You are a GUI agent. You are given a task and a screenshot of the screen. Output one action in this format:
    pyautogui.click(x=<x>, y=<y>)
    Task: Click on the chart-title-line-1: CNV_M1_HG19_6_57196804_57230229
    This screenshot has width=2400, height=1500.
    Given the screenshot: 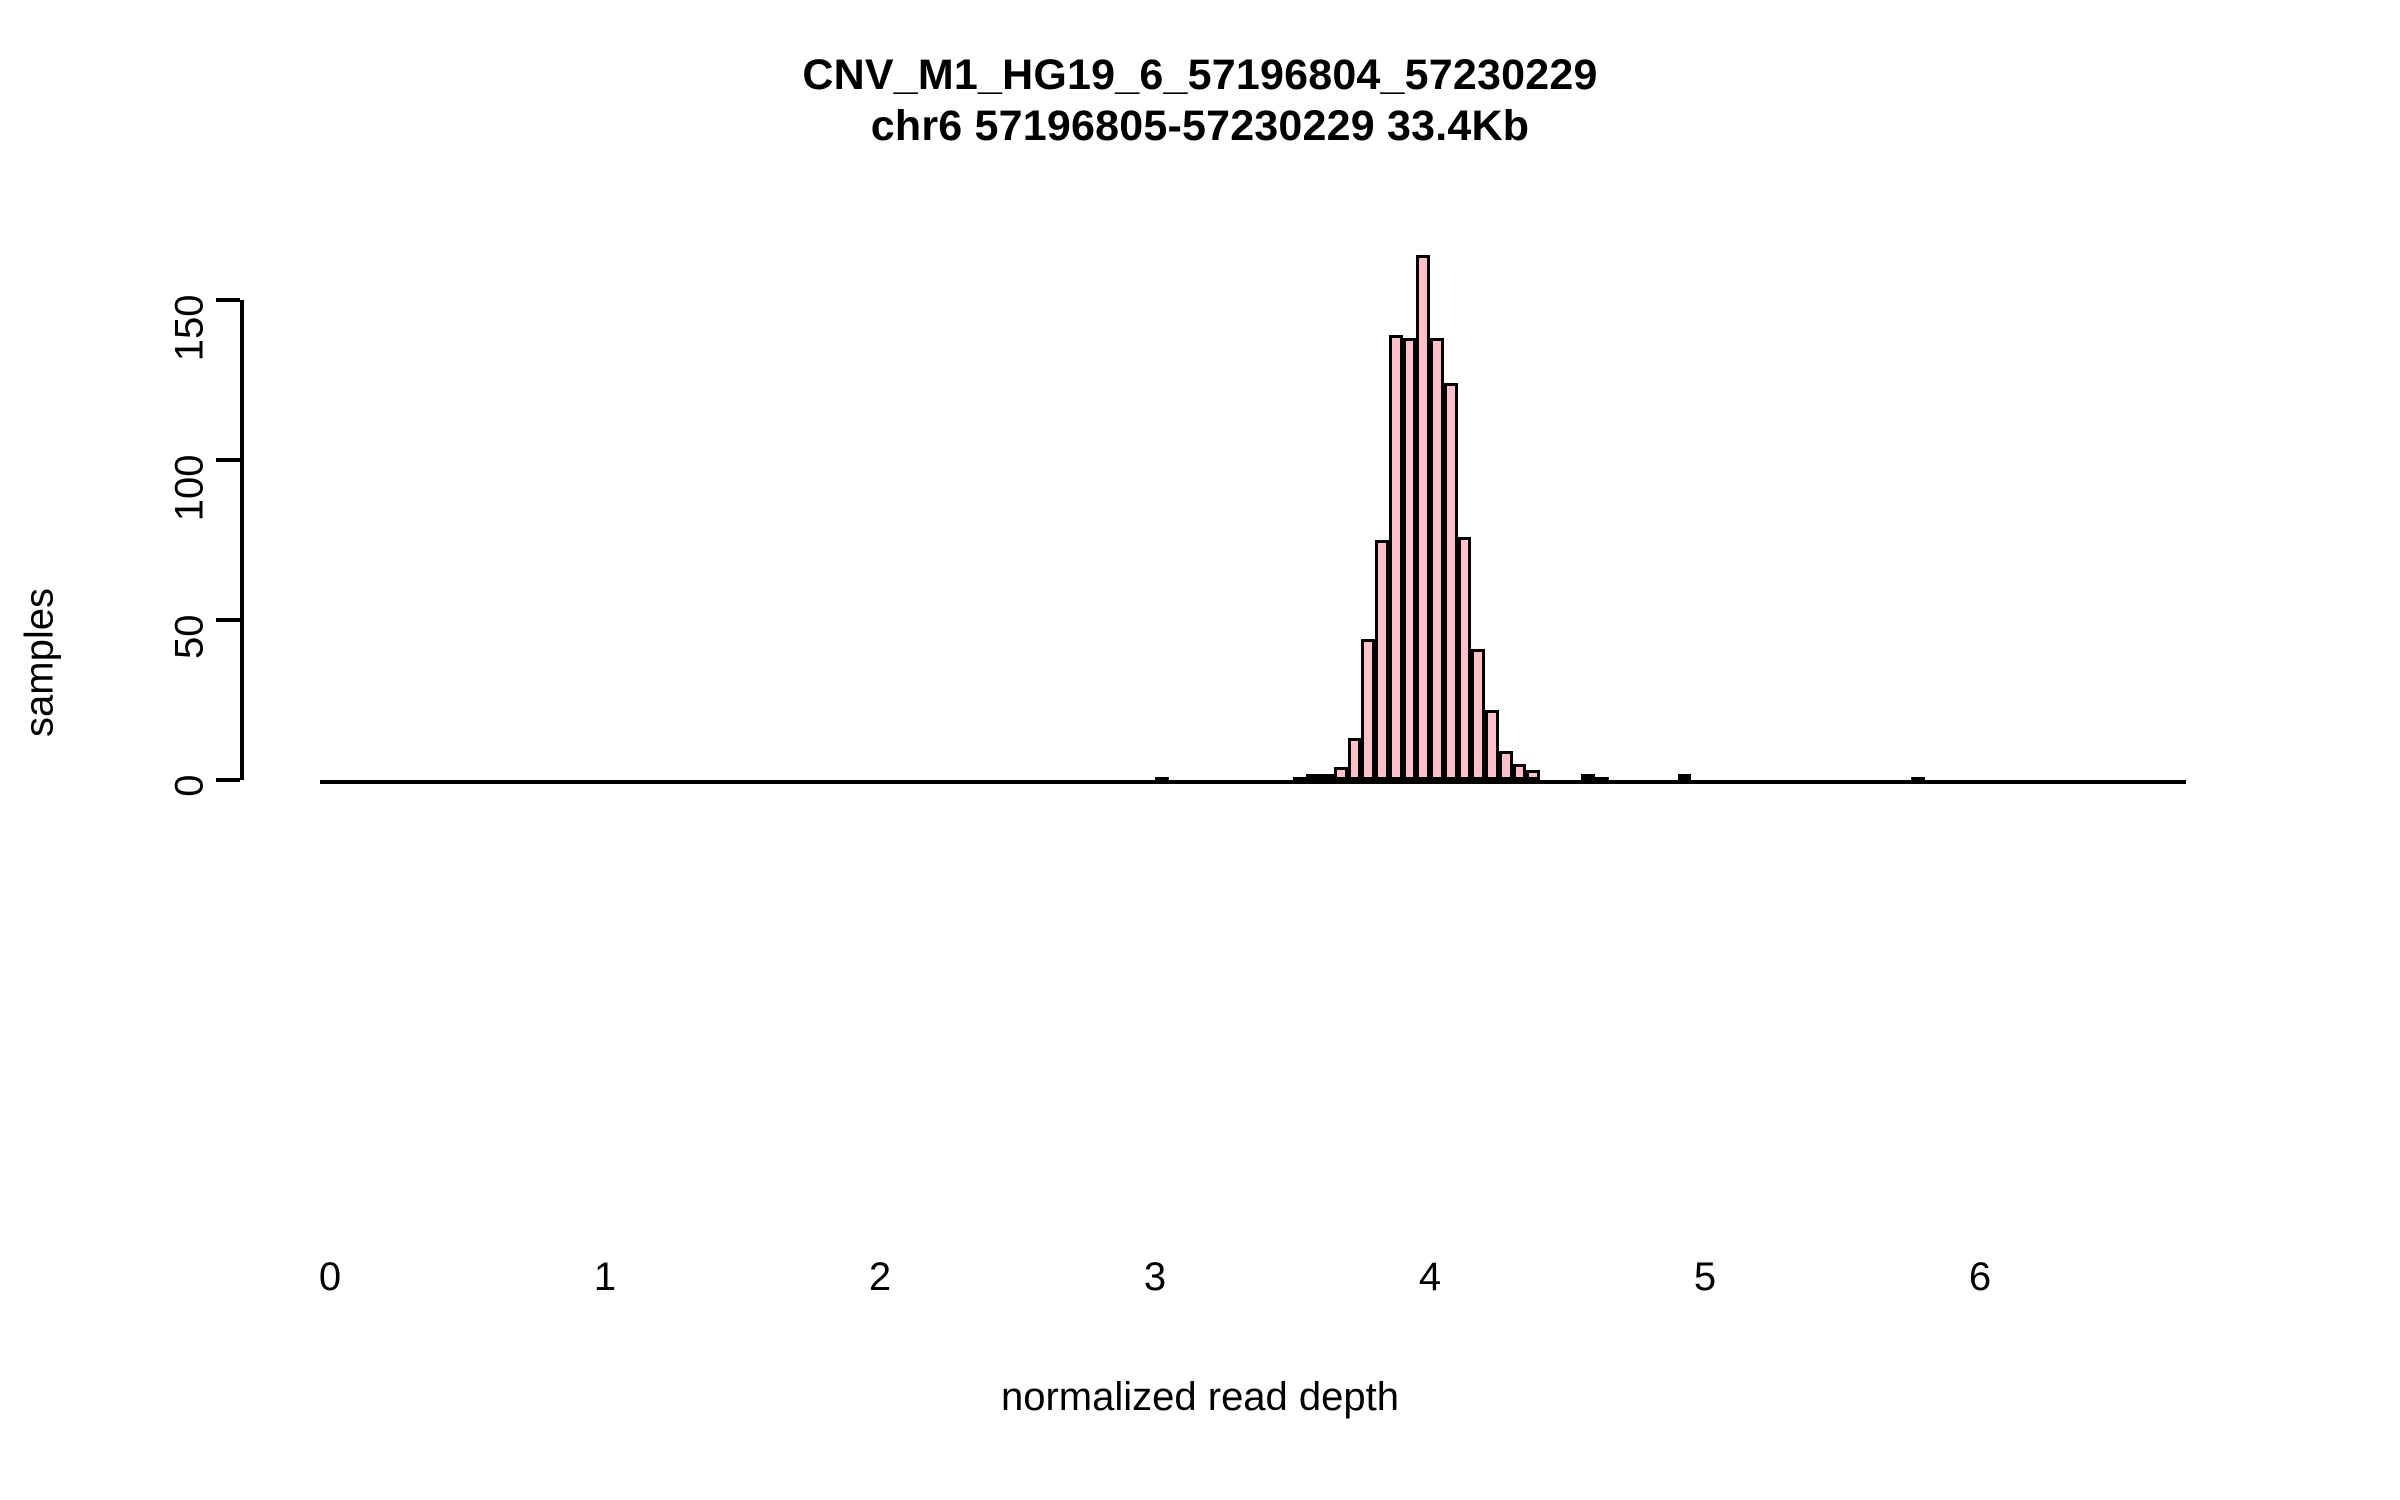 What is the action you would take?
    pyautogui.click(x=1200, y=75)
    